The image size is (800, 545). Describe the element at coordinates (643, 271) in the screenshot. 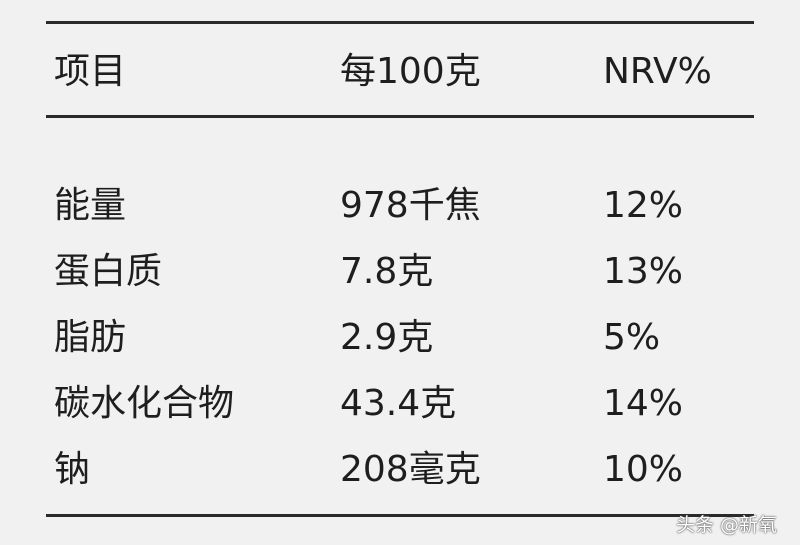

I see `table-cell: 13%` at that location.